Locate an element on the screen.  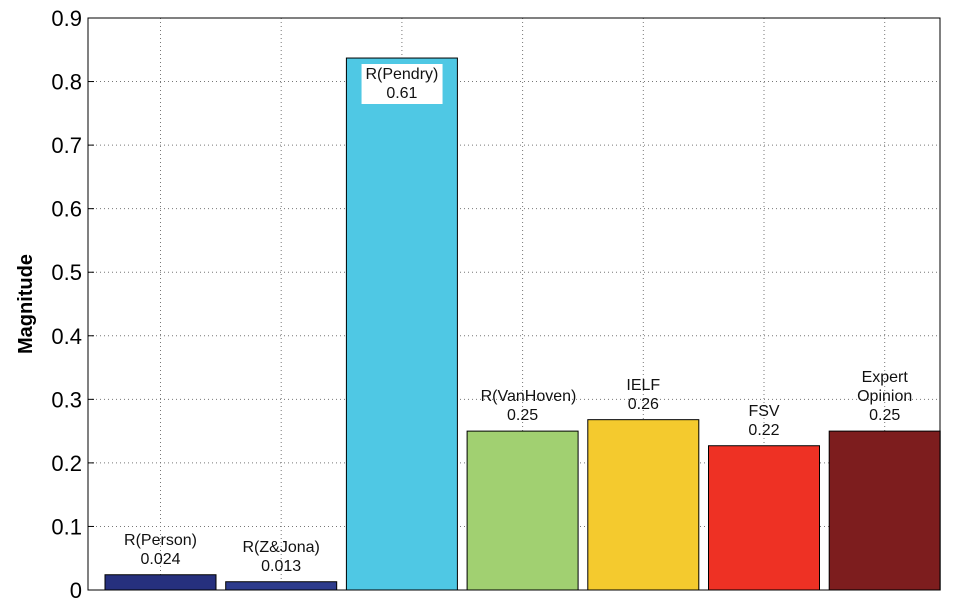
y-tick-label: 0.3 is located at coordinates (66, 399).